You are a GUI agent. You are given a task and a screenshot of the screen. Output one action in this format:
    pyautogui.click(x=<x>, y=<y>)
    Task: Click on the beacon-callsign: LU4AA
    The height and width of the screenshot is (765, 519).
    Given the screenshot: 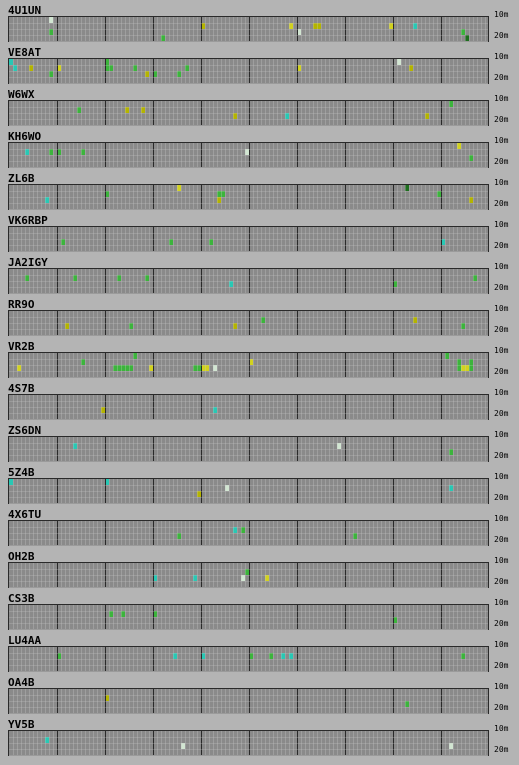 What is the action you would take?
    pyautogui.click(x=25, y=640)
    